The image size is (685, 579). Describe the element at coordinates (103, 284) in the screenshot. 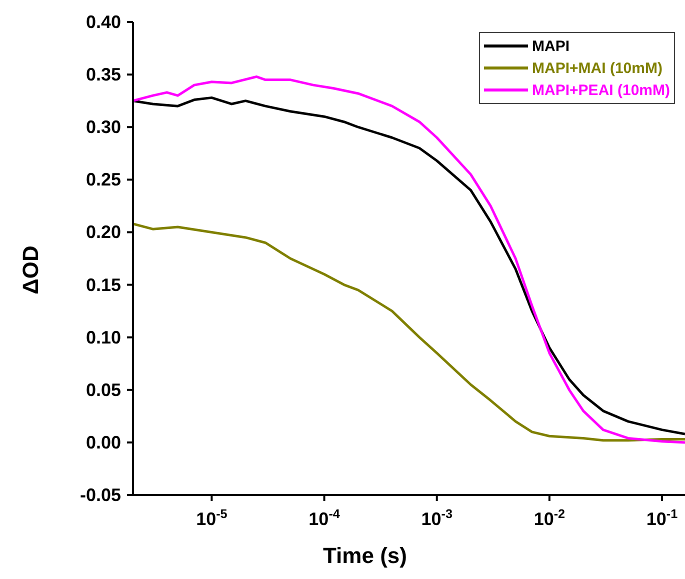

I see `y-tick-label: 0.15` at that location.